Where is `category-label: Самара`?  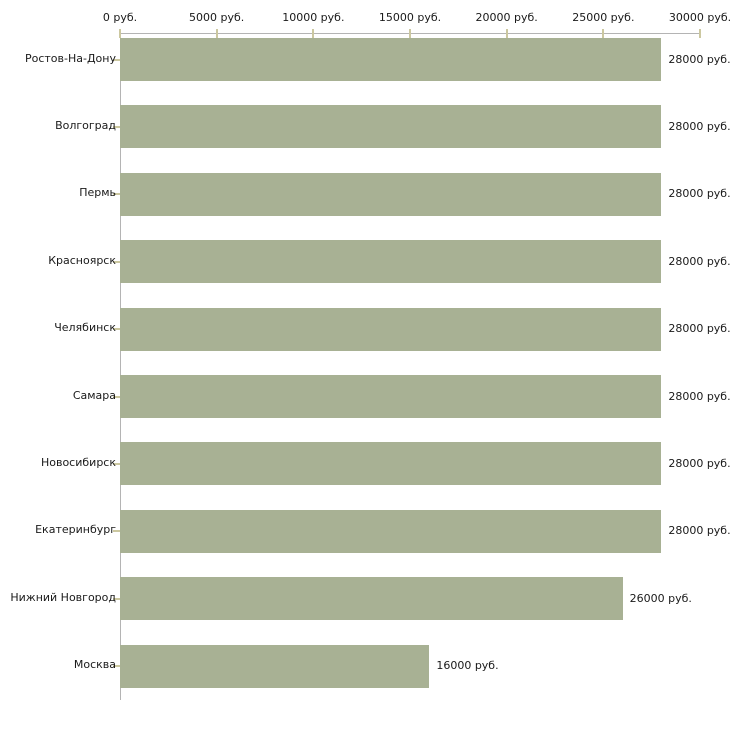 category-label: Самара is located at coordinates (94, 395).